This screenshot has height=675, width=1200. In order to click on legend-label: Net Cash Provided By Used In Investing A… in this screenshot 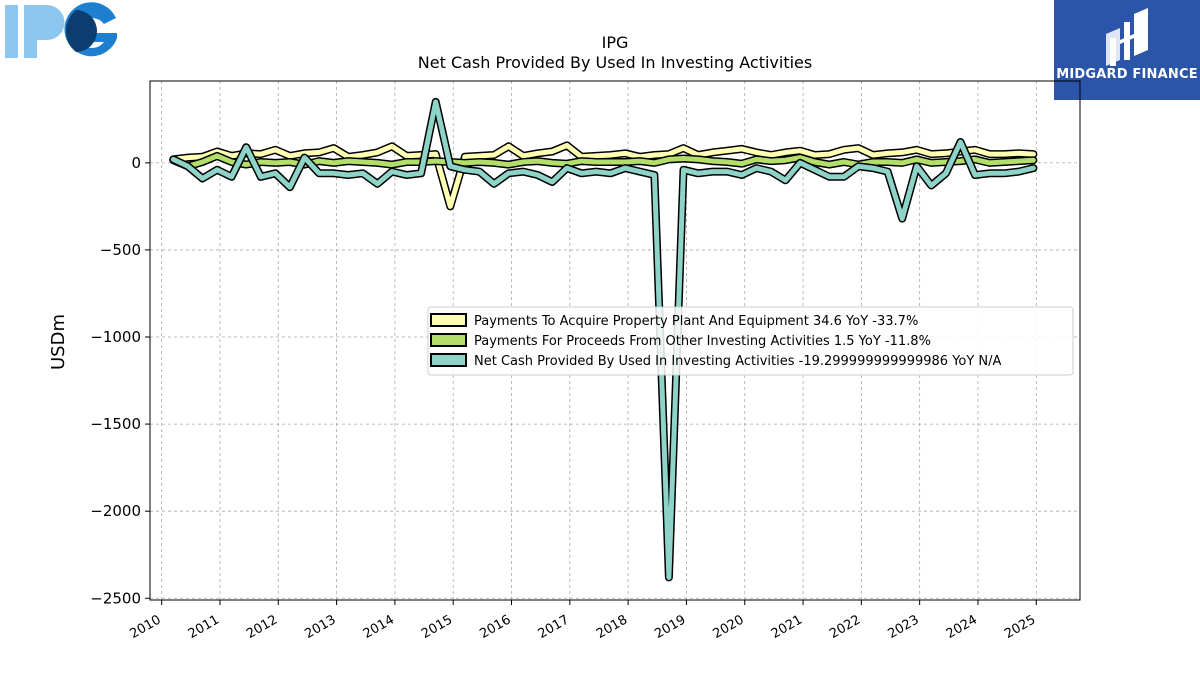, I will do `click(738, 361)`.